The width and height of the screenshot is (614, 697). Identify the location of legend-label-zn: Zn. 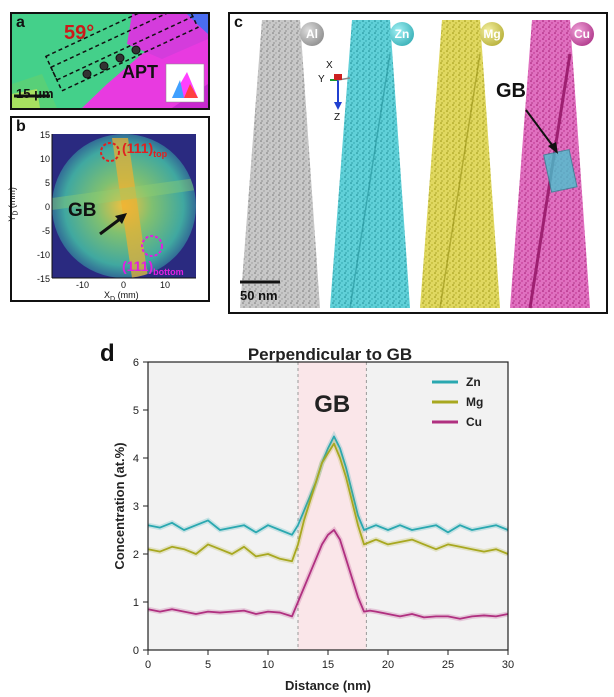
(473, 382).